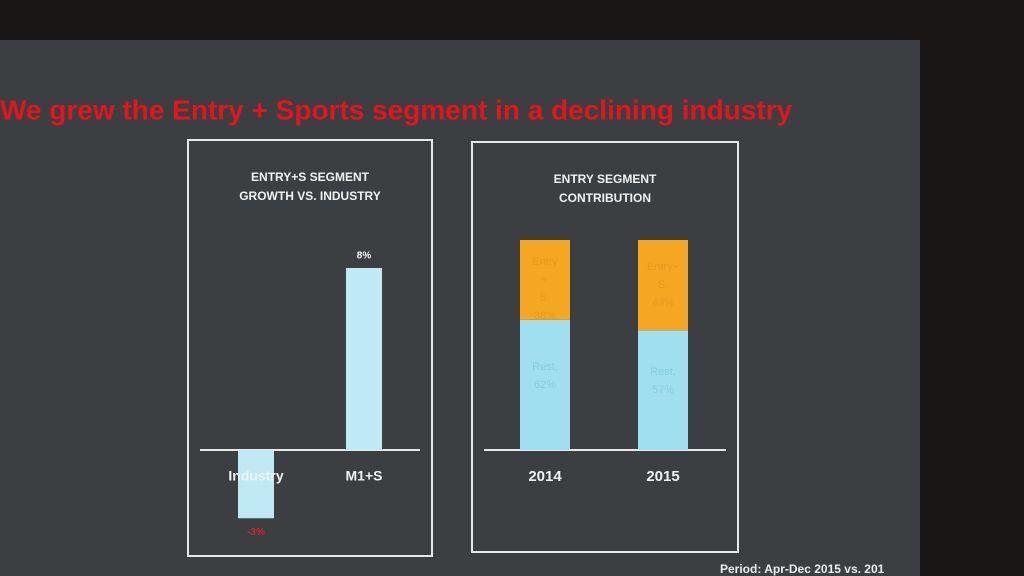 The image size is (1024, 576). What do you see at coordinates (662, 476) in the screenshot?
I see `category-label: 2015` at bounding box center [662, 476].